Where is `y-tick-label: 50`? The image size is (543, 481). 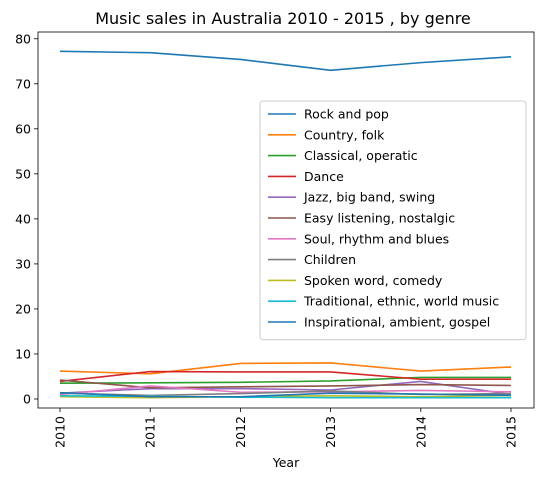
y-tick-label: 50 is located at coordinates (23, 173).